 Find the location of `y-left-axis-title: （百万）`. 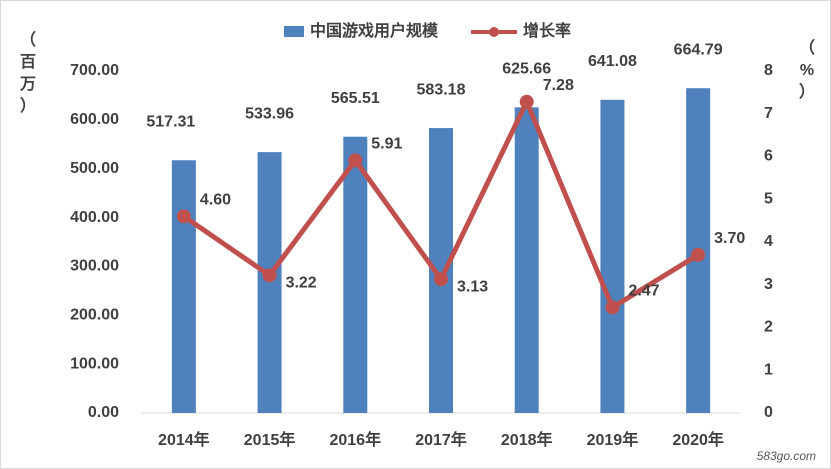

y-left-axis-title: （百万） is located at coordinates (27, 73).